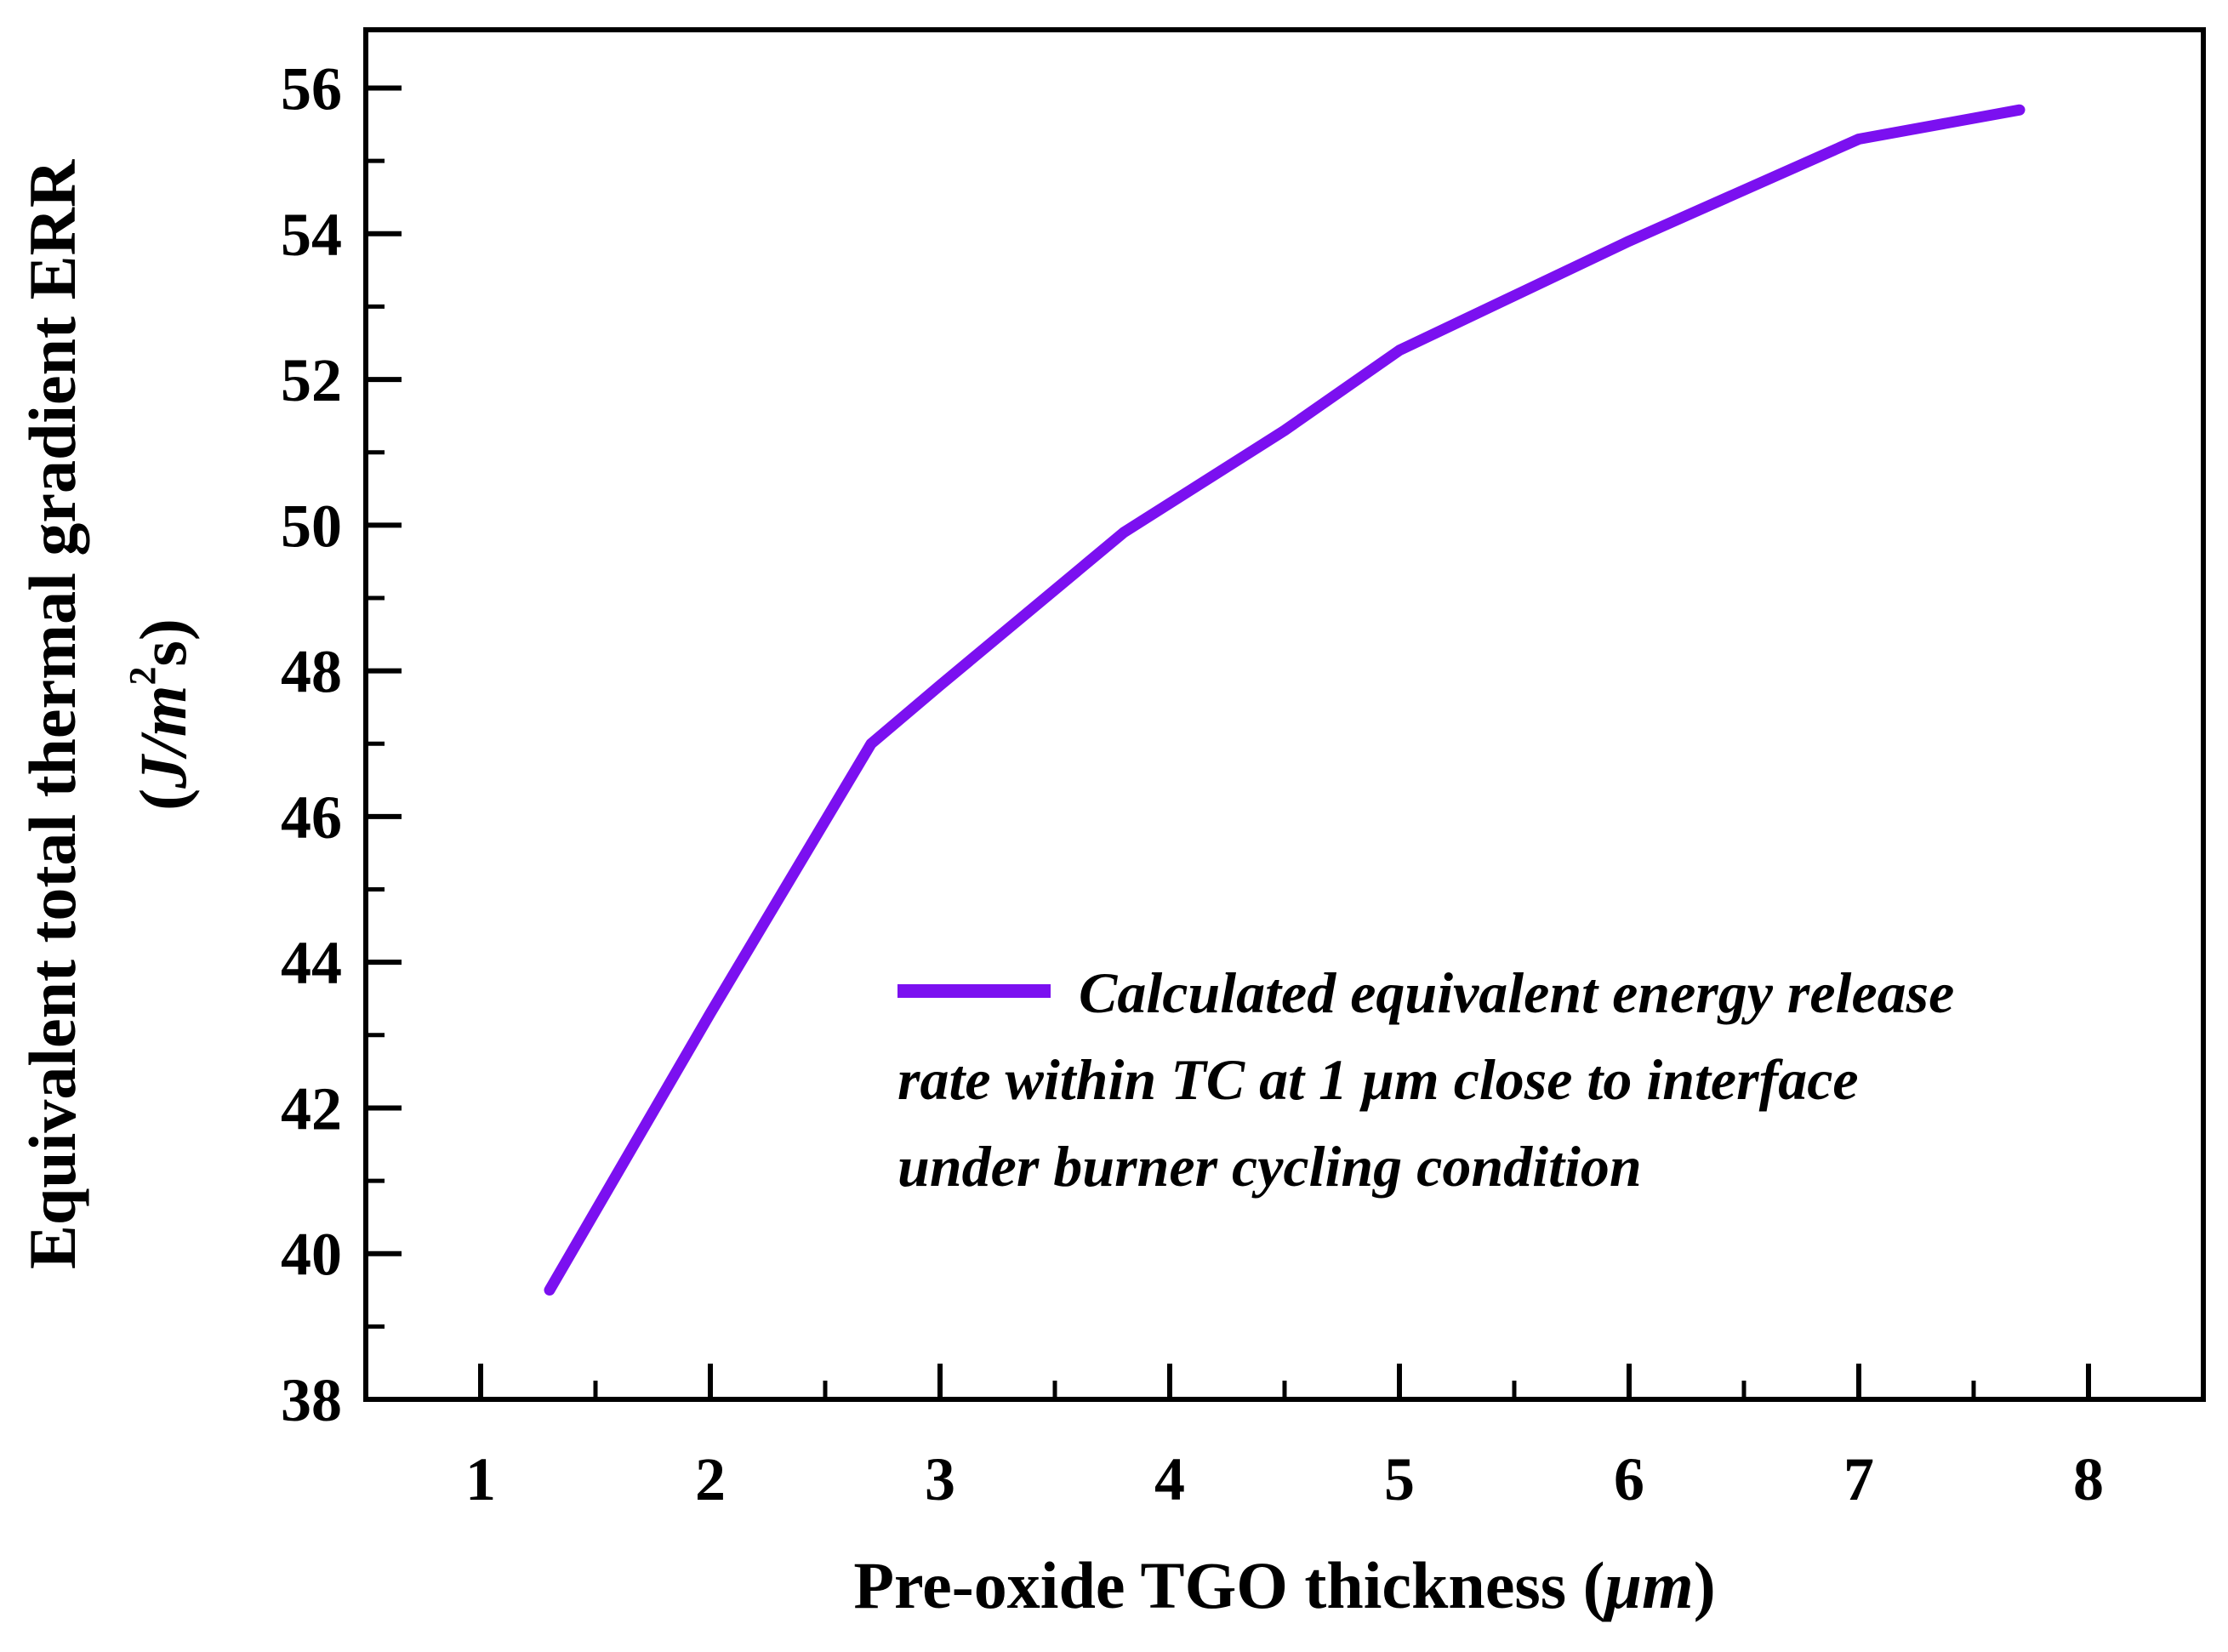  I want to click on x-axis-title-close: ), so click(1705, 1585).